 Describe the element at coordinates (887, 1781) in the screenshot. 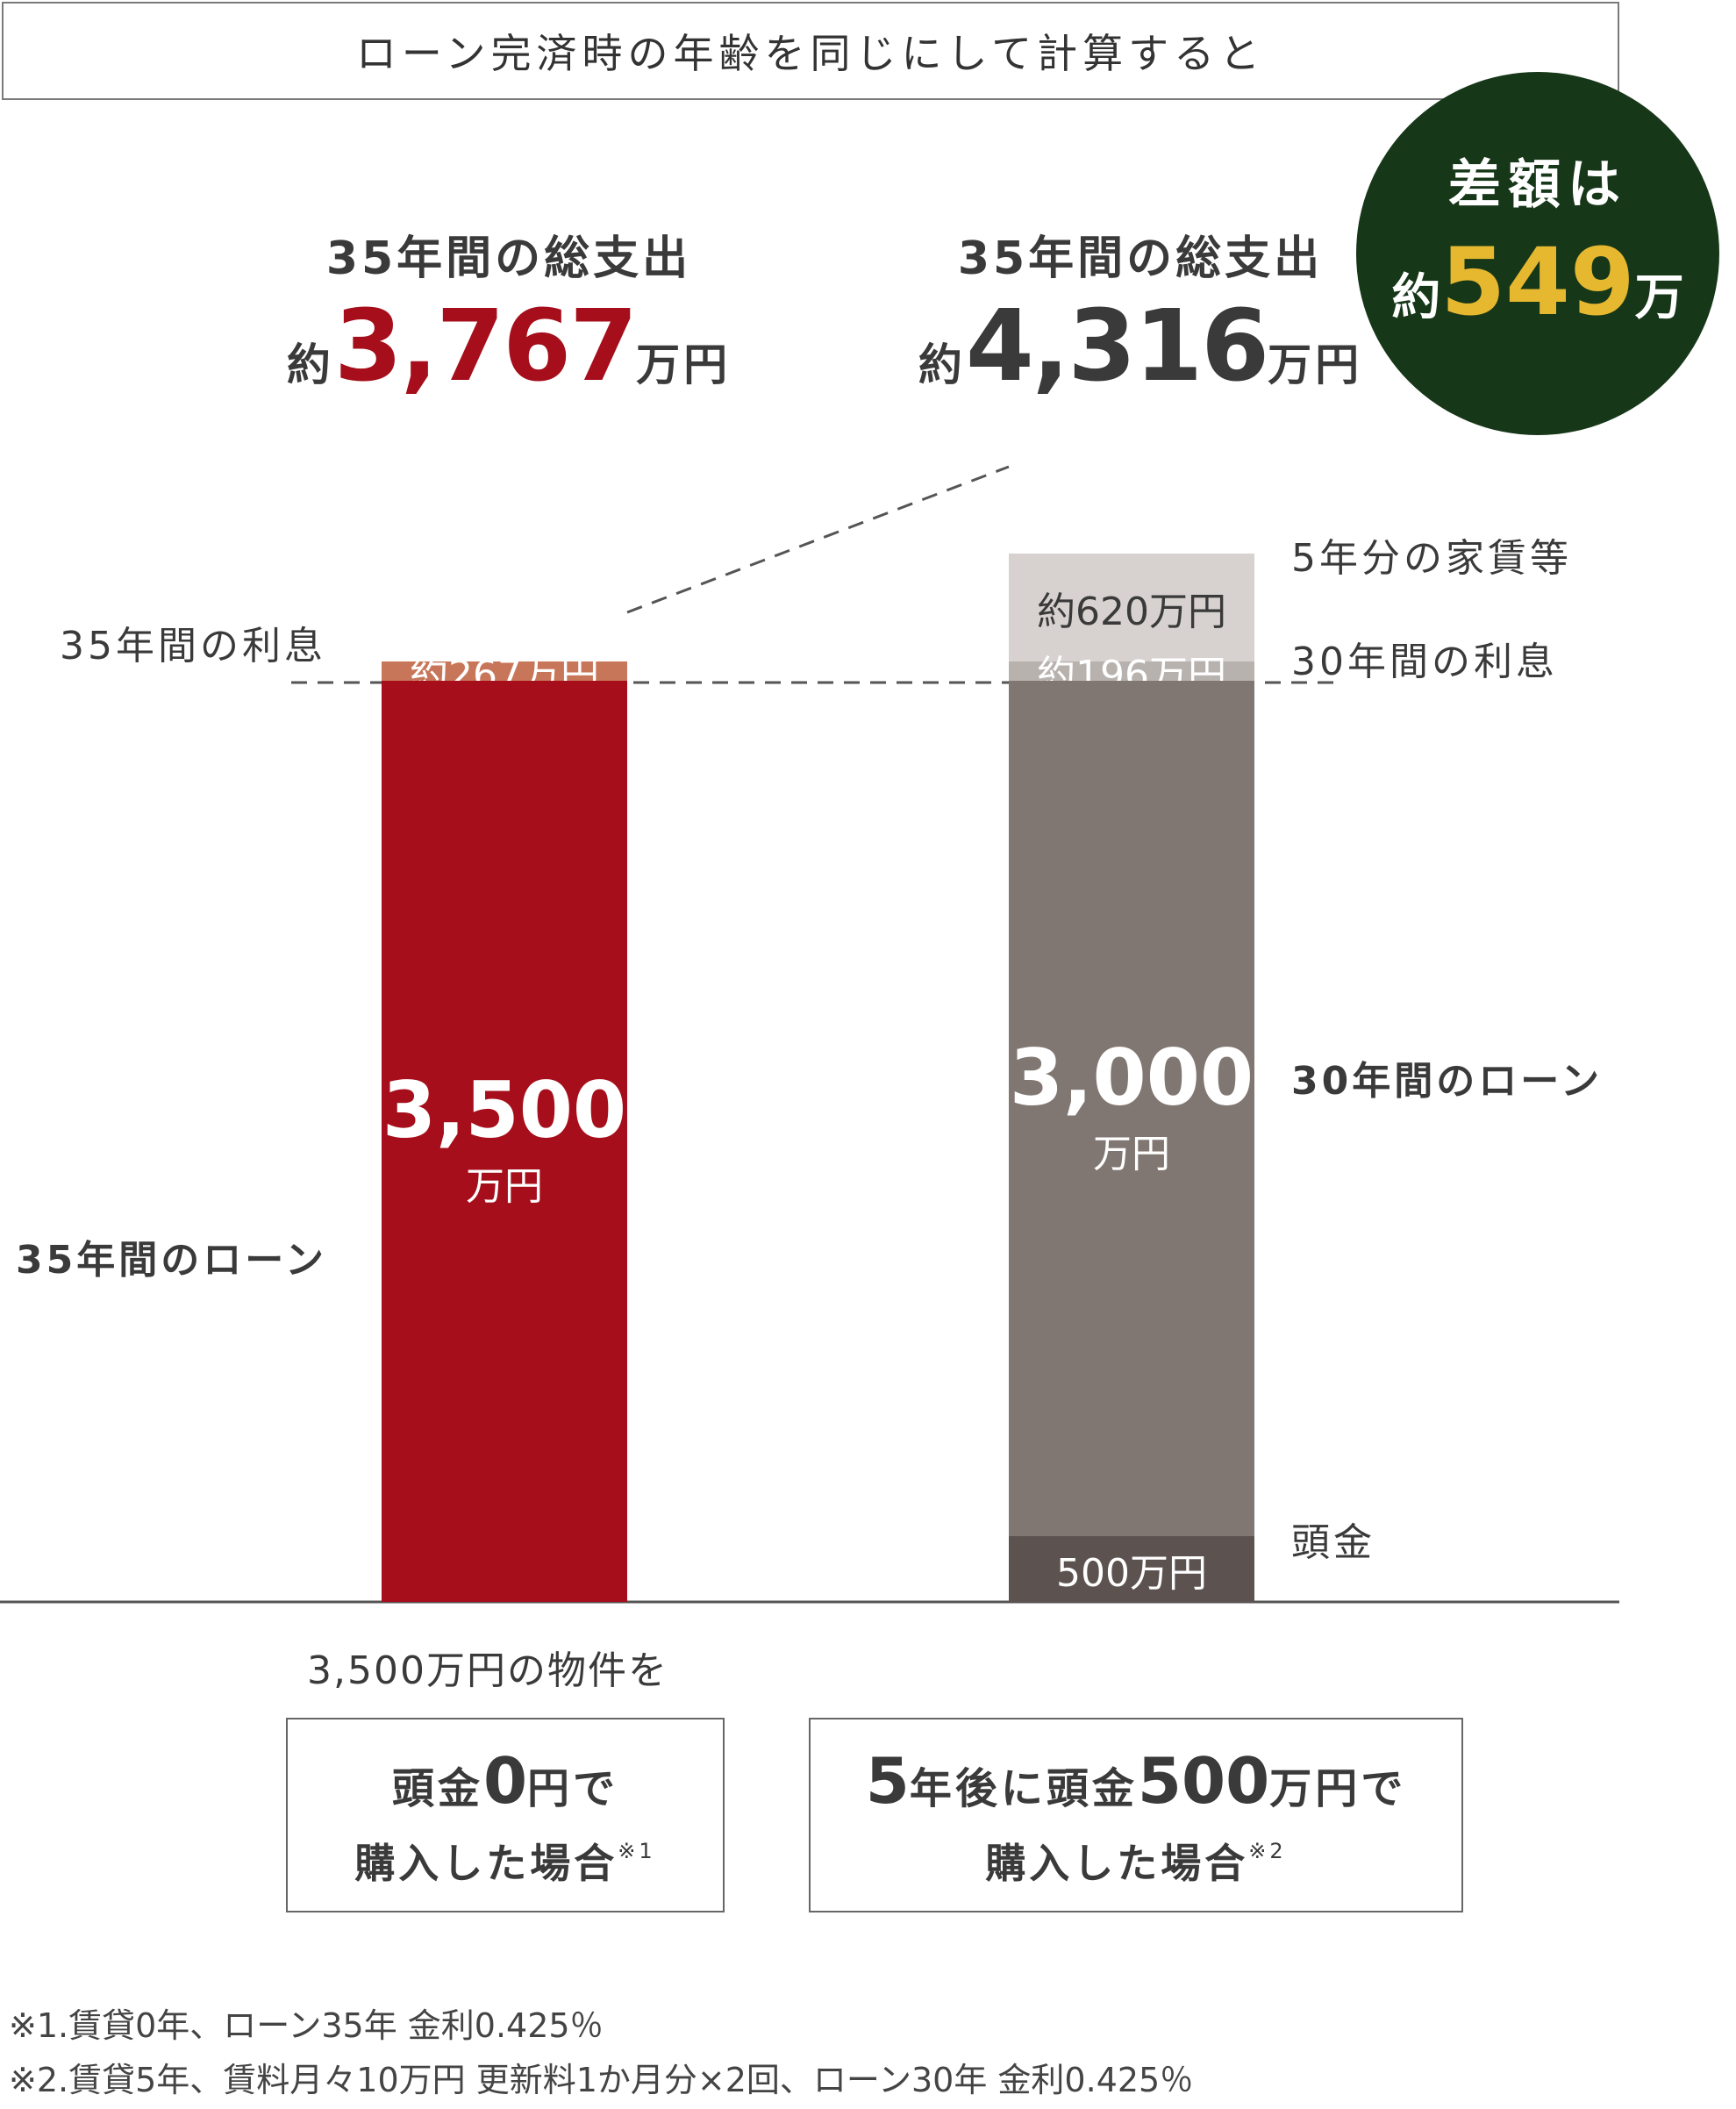

I see `condition-right-big1: 5` at that location.